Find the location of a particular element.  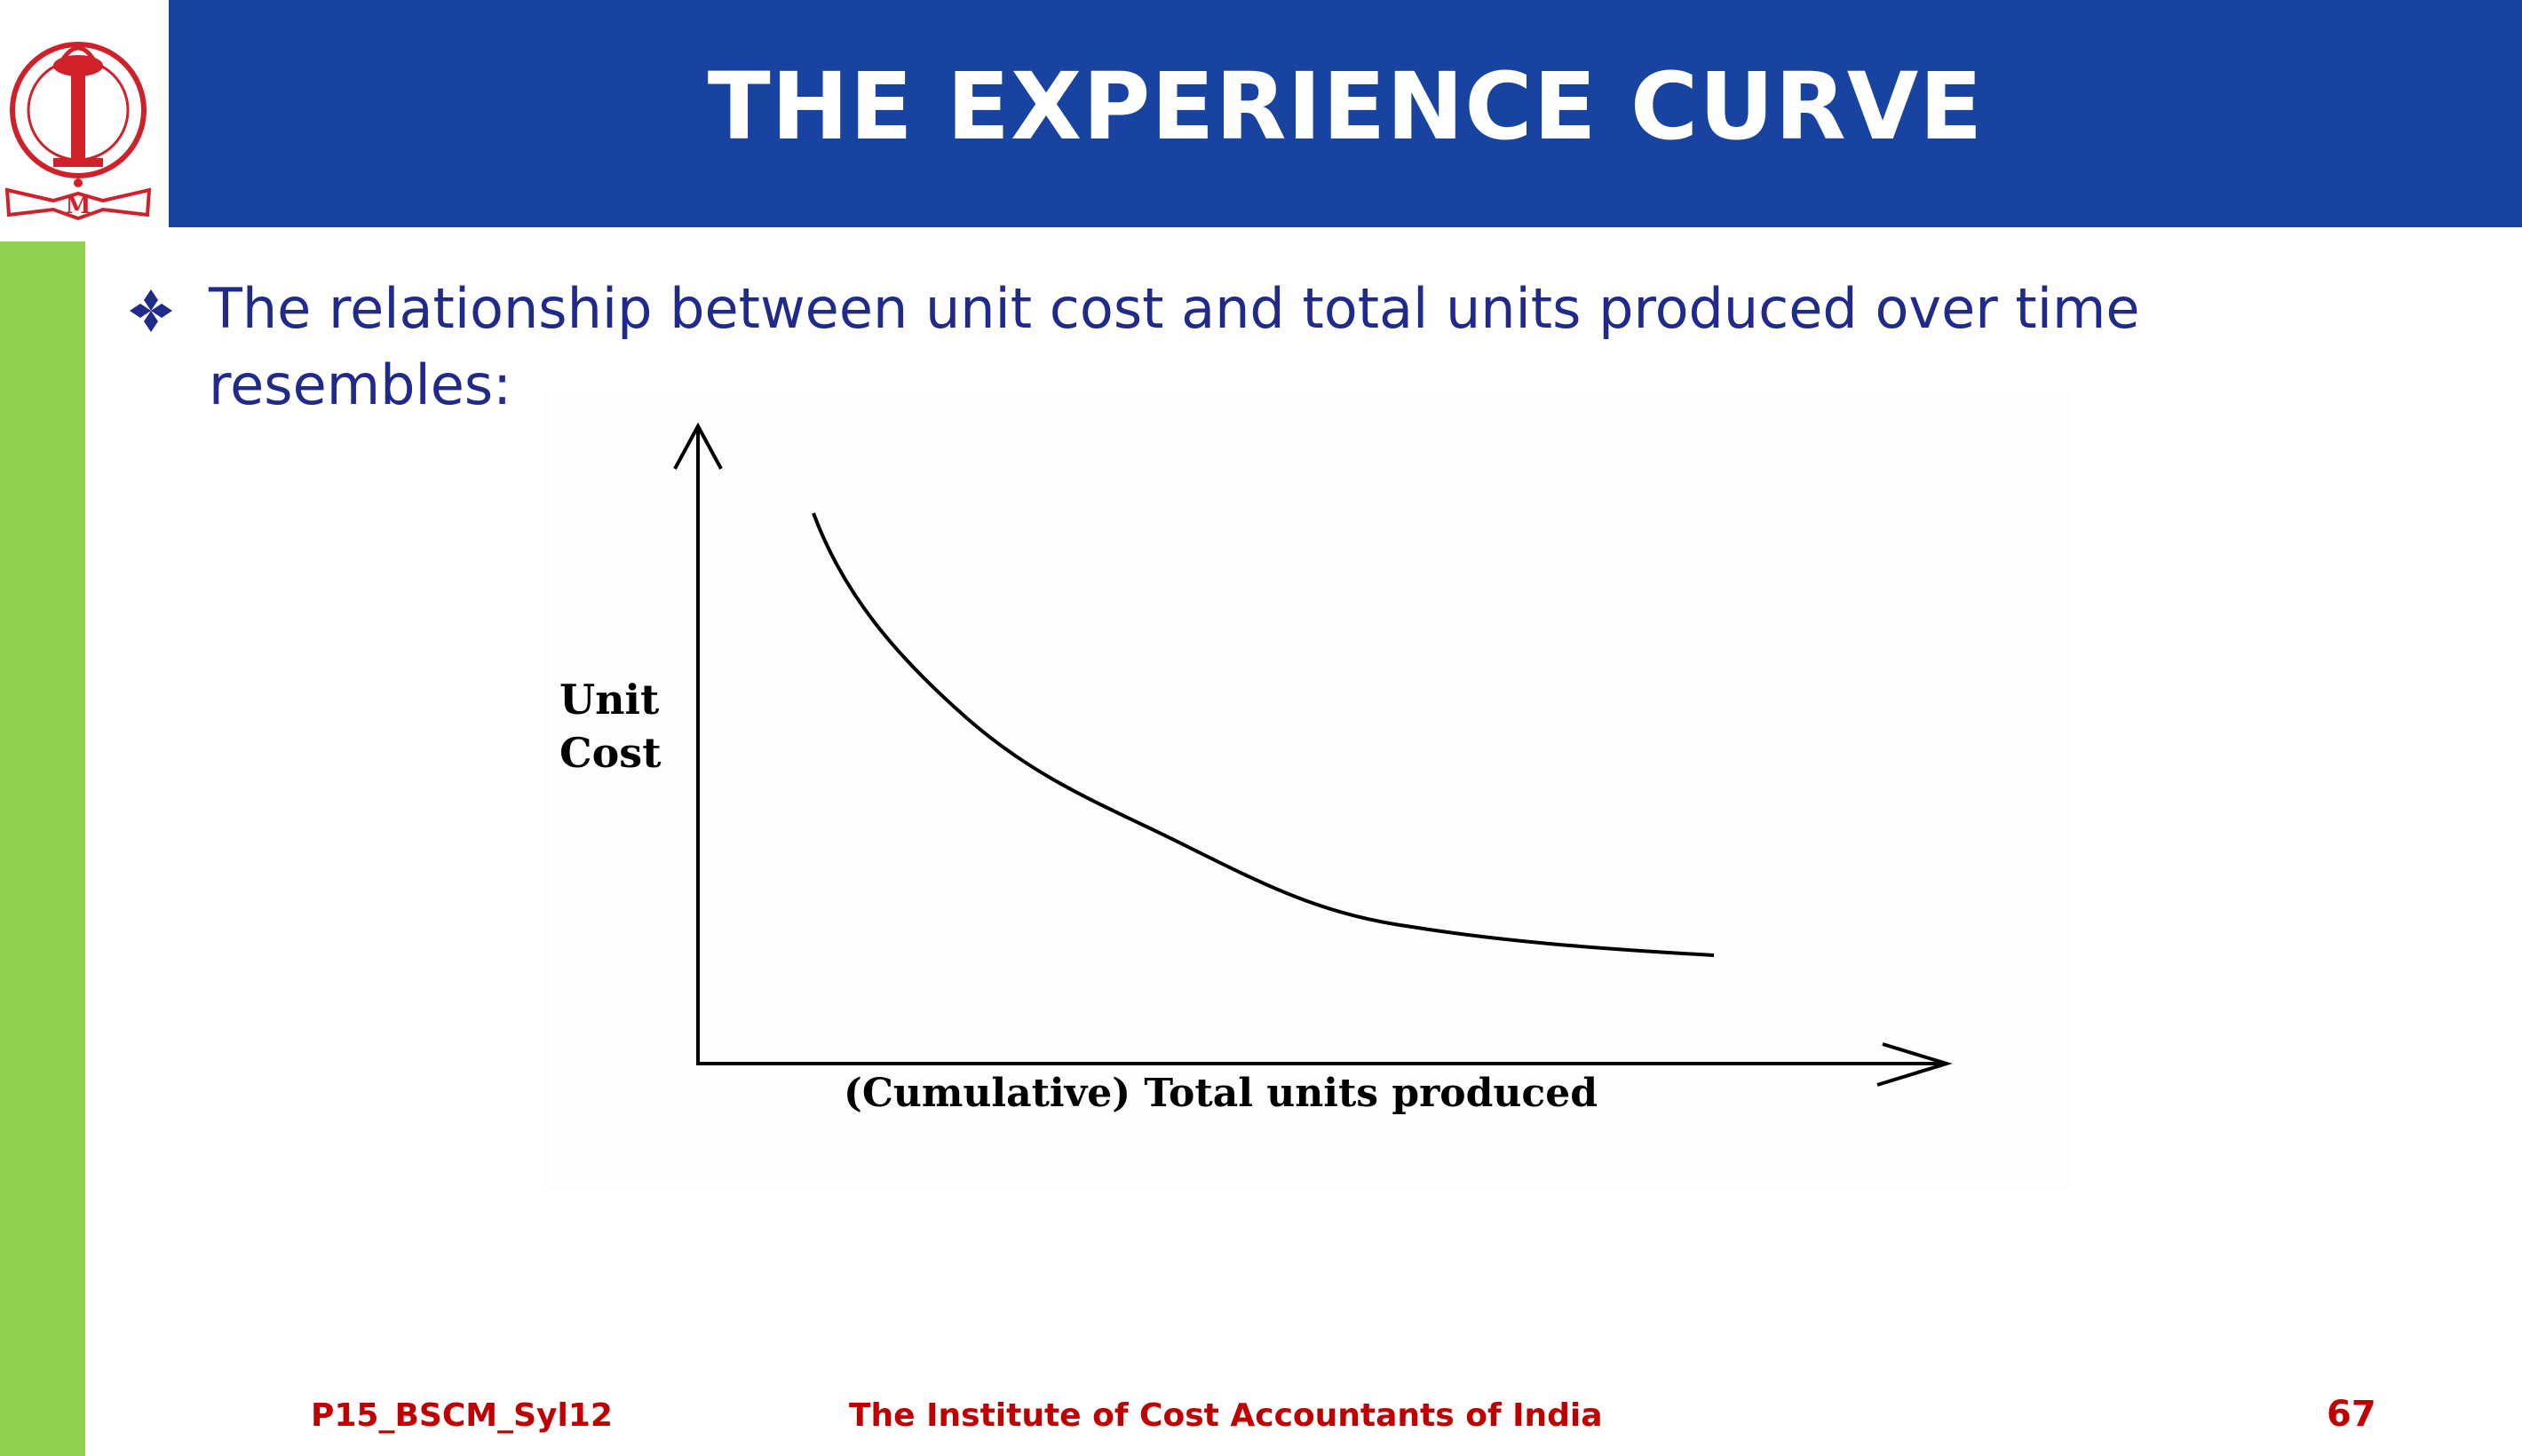

header-bar is located at coordinates (1345, 113).